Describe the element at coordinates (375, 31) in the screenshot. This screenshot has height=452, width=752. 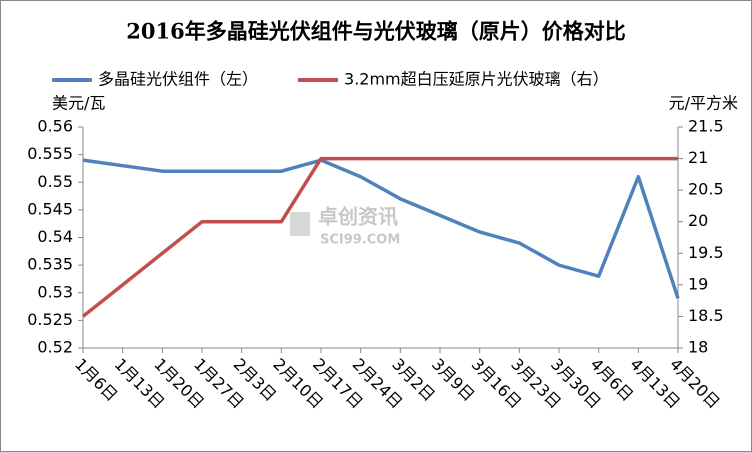
I see `chart-title: 2016年多晶硅光伏组件与光伏玻璃（原片）价格对比` at that location.